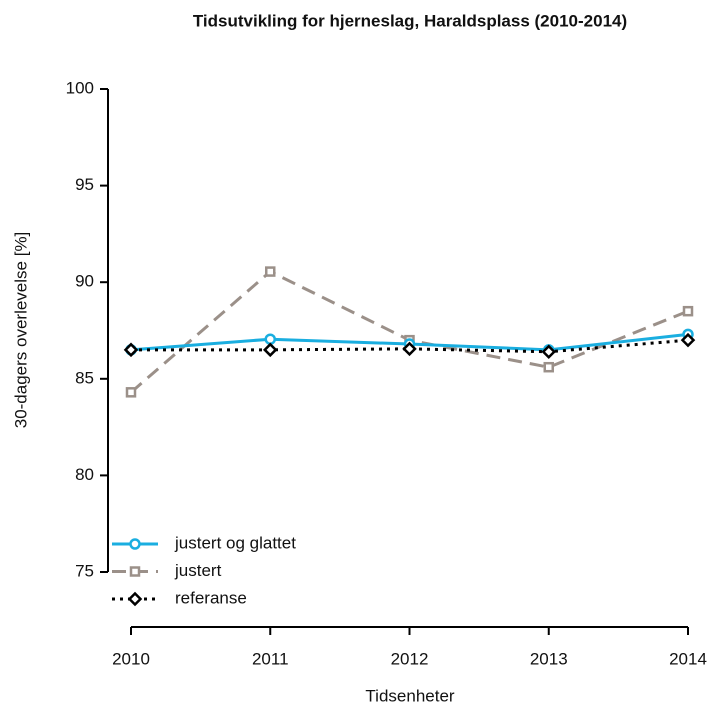 The width and height of the screenshot is (718, 720). What do you see at coordinates (84, 281) in the screenshot?
I see `y-tick-label: 90` at bounding box center [84, 281].